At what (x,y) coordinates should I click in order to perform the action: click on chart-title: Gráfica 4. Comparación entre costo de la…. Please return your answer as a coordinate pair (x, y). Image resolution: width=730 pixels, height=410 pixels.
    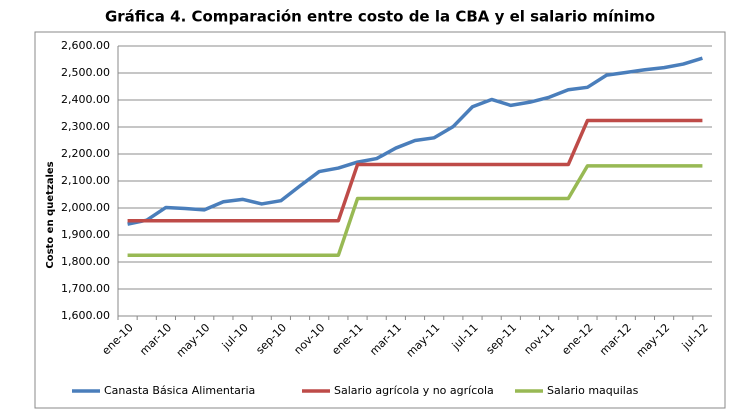
    Looking at the image, I should click on (380, 17).